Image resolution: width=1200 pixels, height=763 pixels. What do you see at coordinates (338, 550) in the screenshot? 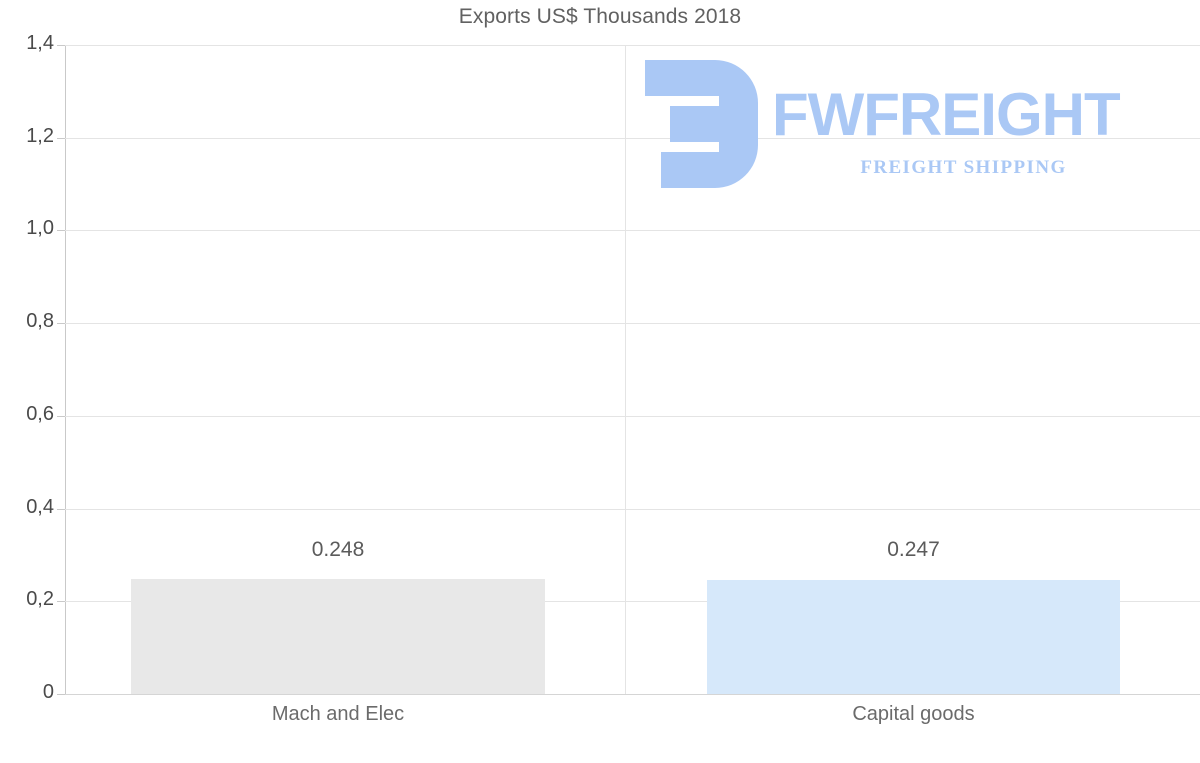
I see `value-label-mach-and-elec: 0.248` at bounding box center [338, 550].